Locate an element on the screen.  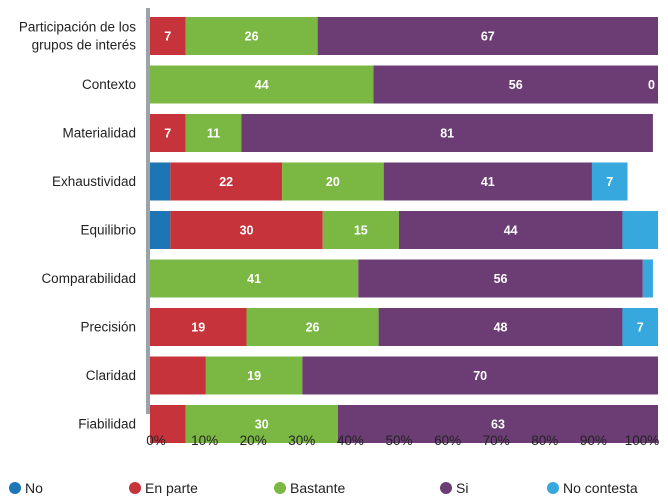
category-label: Fiabilidad is located at coordinates (107, 424).